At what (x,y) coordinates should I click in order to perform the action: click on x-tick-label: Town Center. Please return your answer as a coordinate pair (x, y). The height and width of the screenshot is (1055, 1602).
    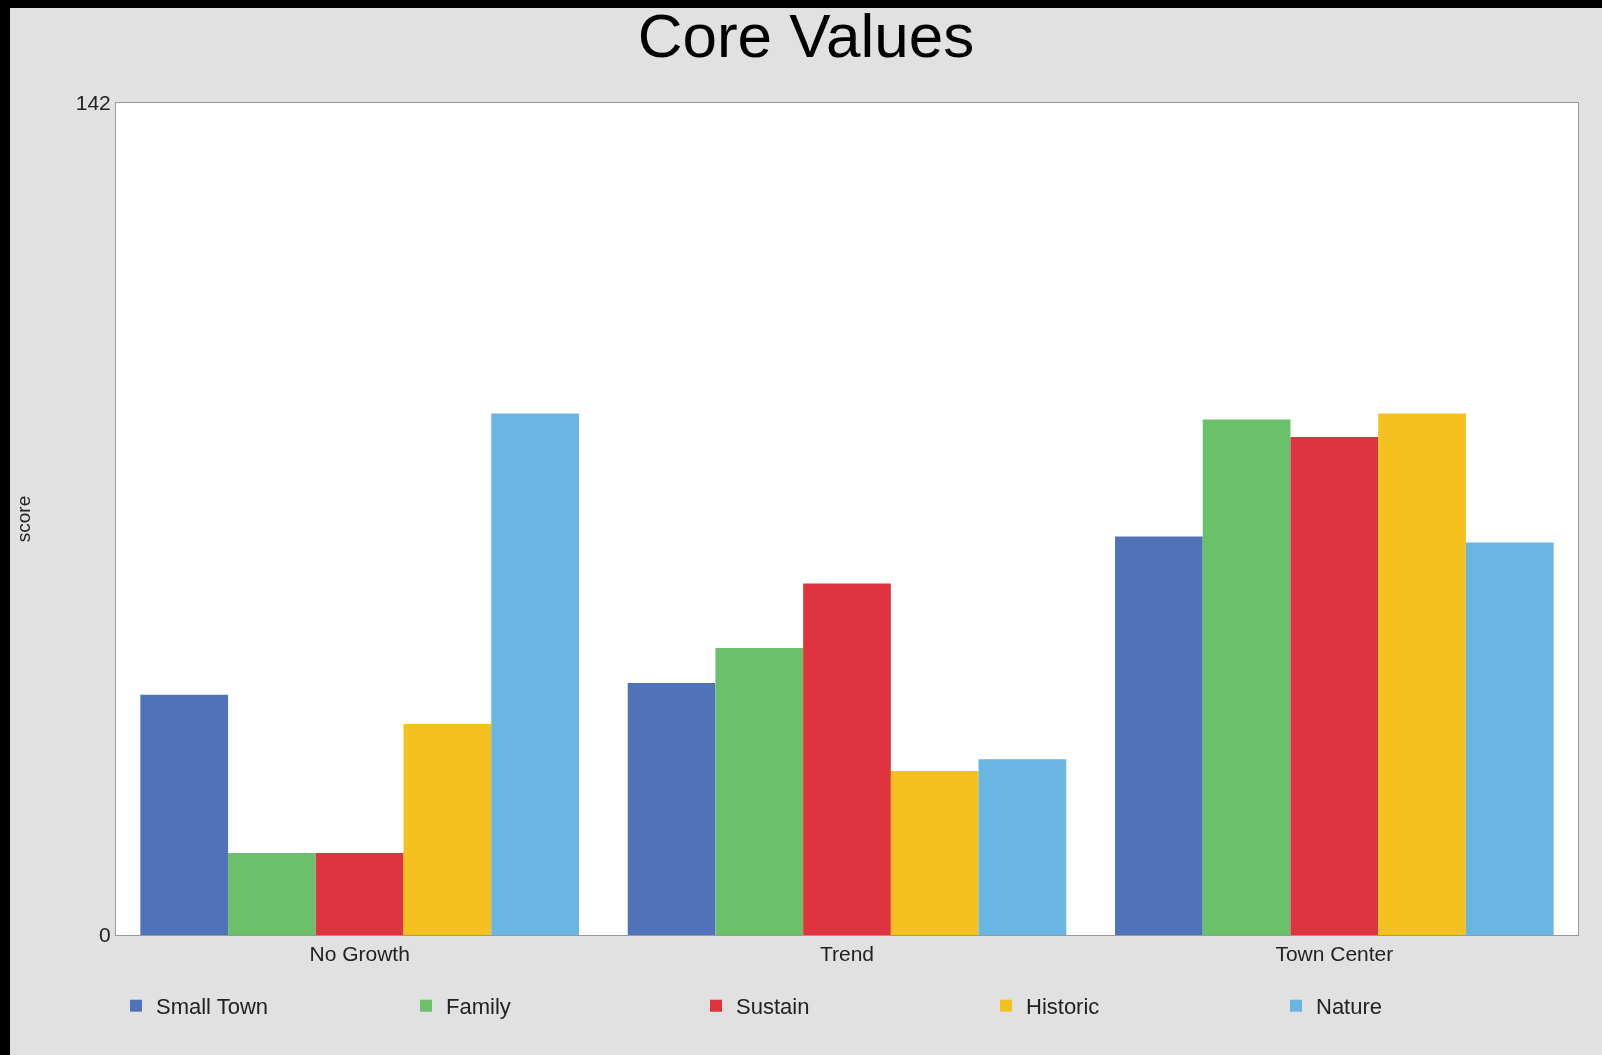
    Looking at the image, I should click on (1334, 954).